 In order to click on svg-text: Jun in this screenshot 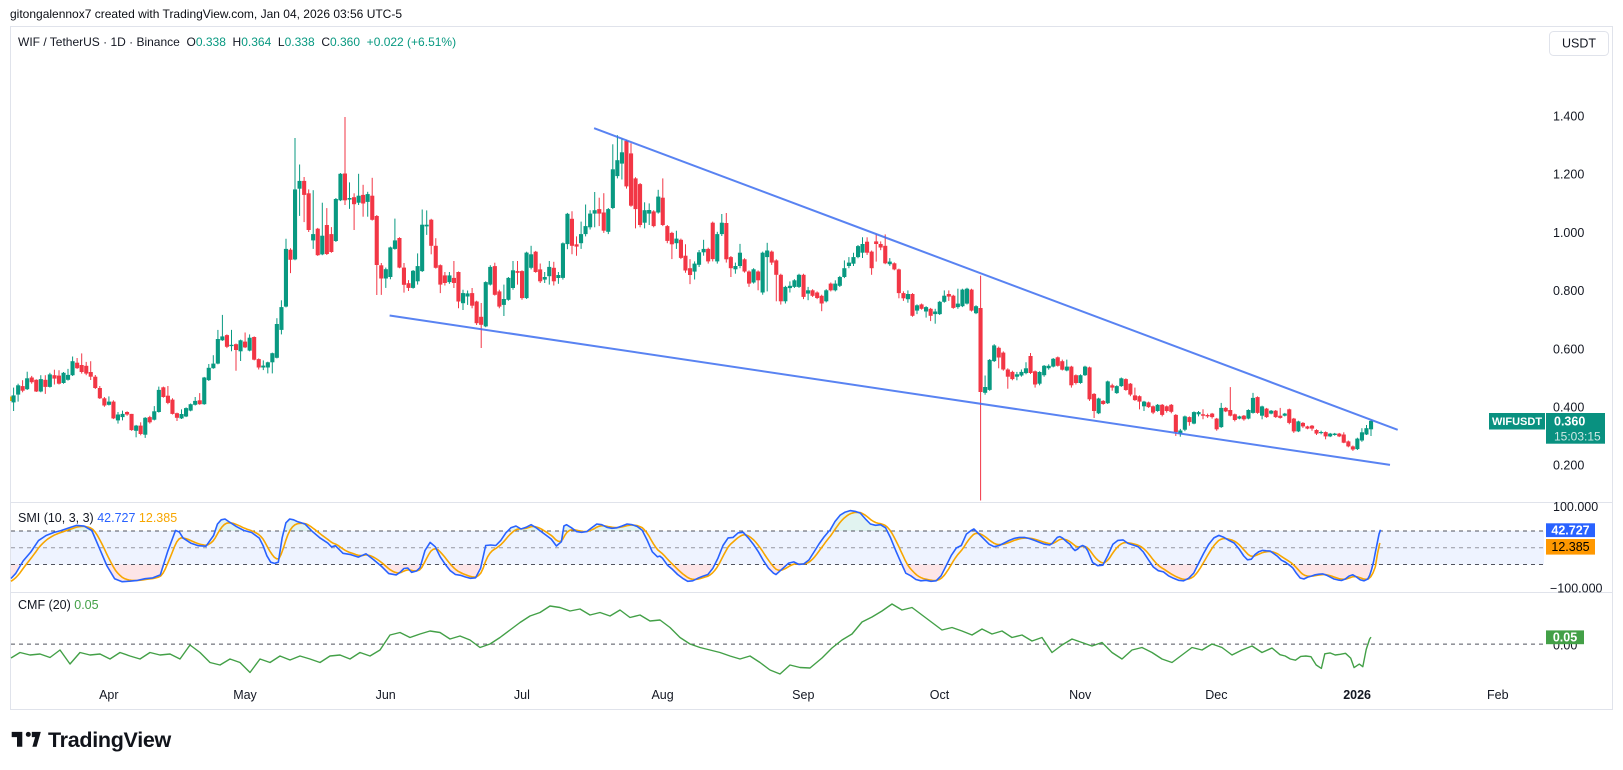, I will do `click(386, 695)`.